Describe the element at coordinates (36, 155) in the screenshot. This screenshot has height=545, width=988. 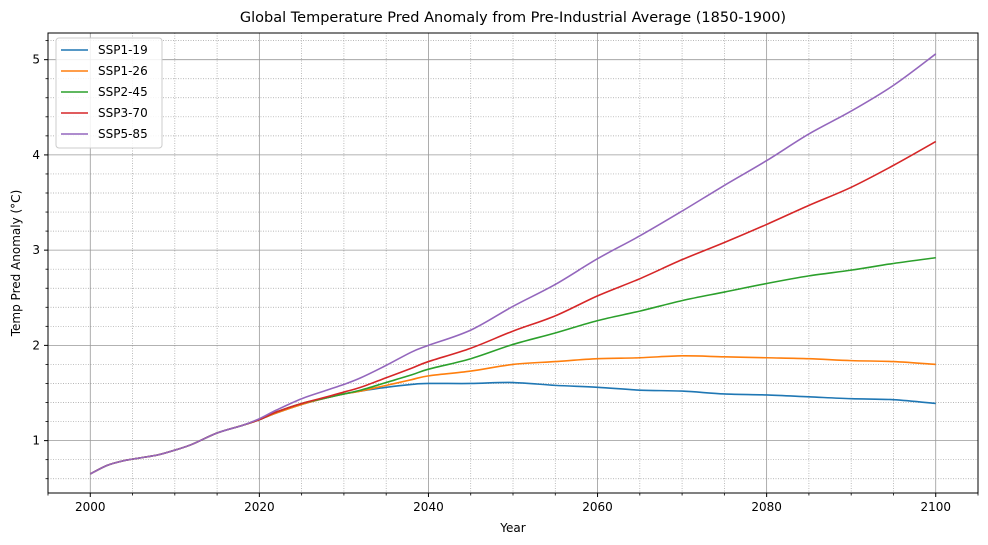
I see `y-tick-label: 4` at that location.